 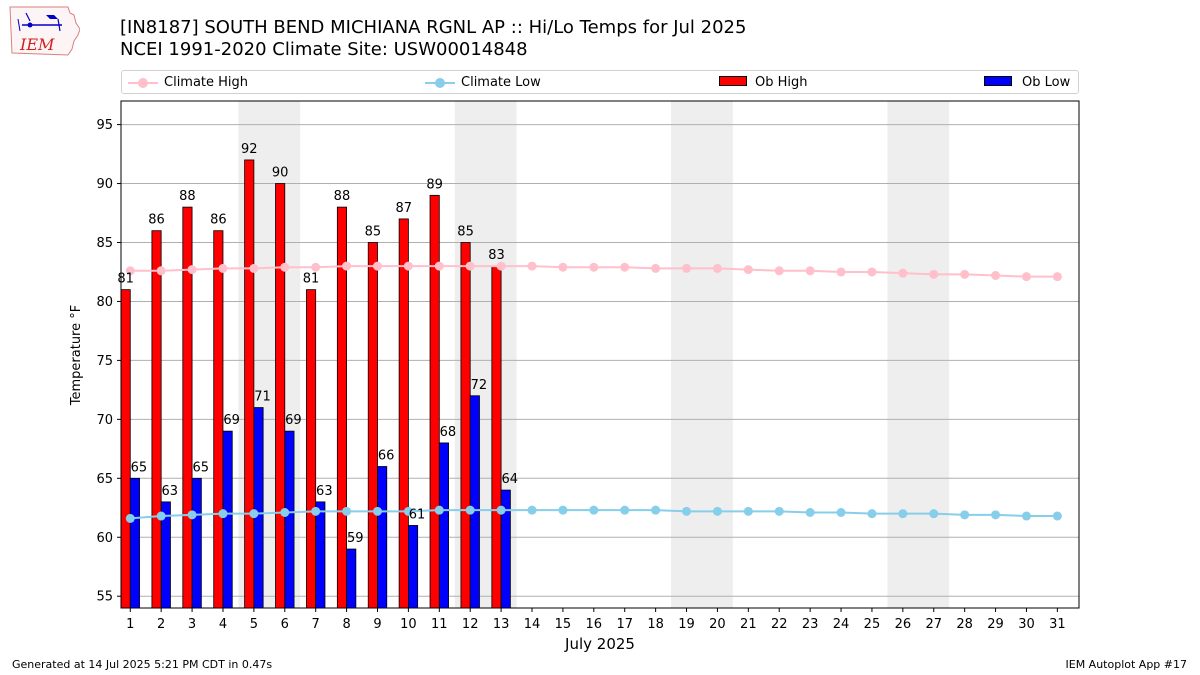 I want to click on ob-low-value-label: 64, so click(x=509, y=479).